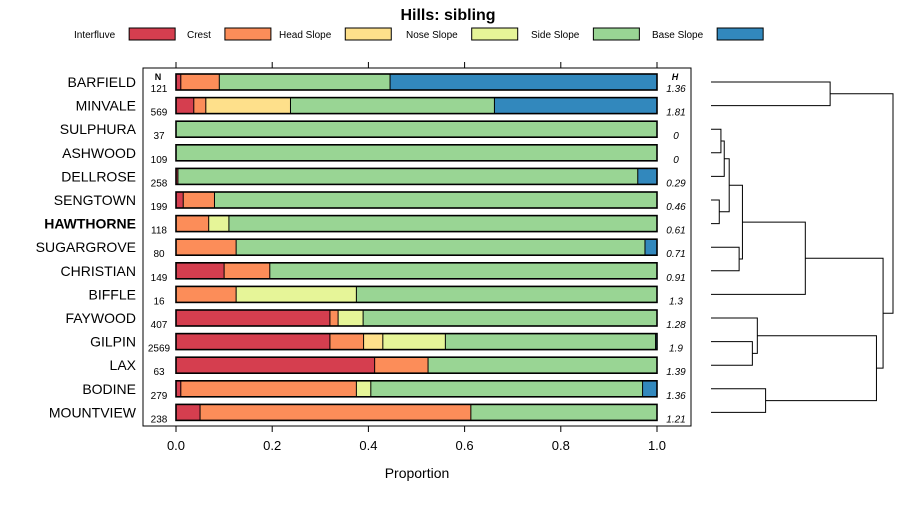  What do you see at coordinates (802, 247) in the screenshot?
I see `dendrogram` at bounding box center [802, 247].